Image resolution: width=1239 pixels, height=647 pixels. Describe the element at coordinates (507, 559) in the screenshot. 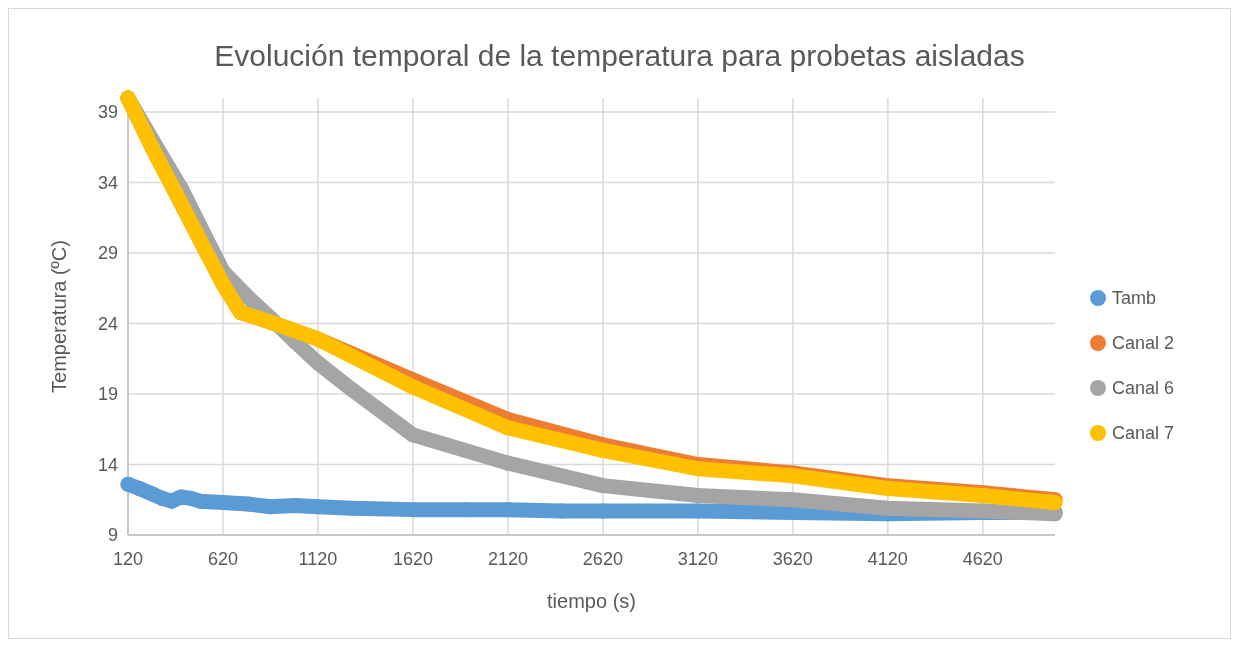

I see `x-tick-label: 2120` at that location.